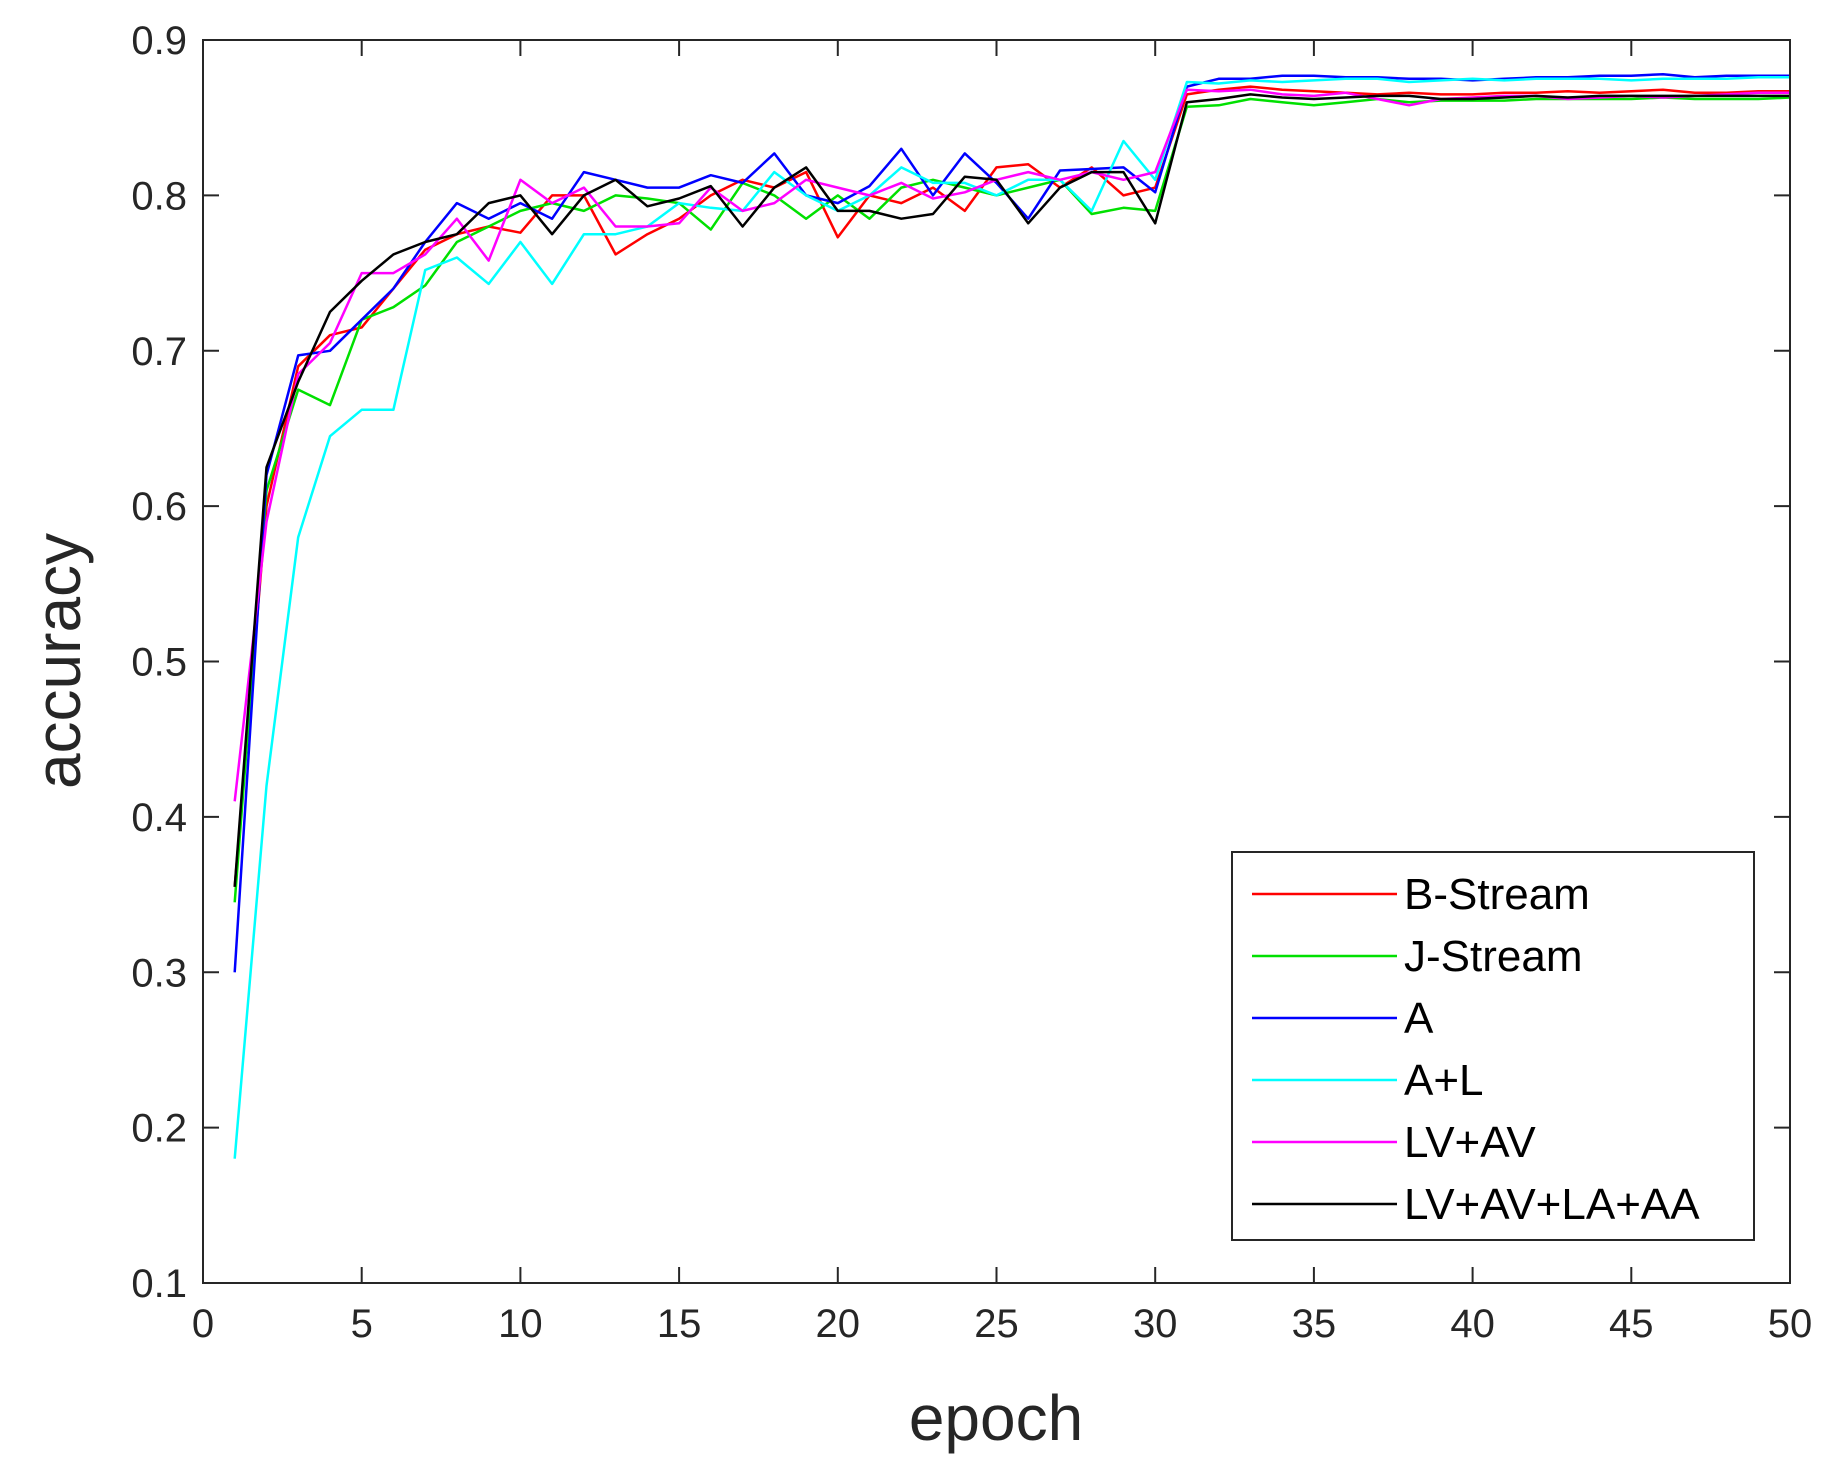  Describe the element at coordinates (1155, 1324) in the screenshot. I see `x-tick-label-6: 30` at that location.